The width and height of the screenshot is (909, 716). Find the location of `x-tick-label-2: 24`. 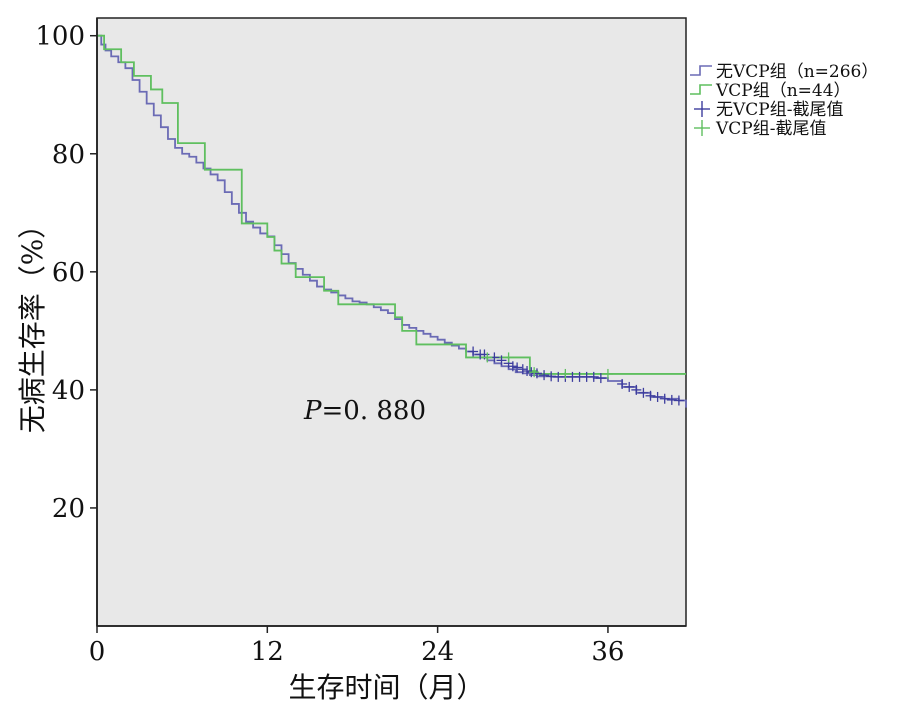

x-tick-label-2: 24 is located at coordinates (437, 652).